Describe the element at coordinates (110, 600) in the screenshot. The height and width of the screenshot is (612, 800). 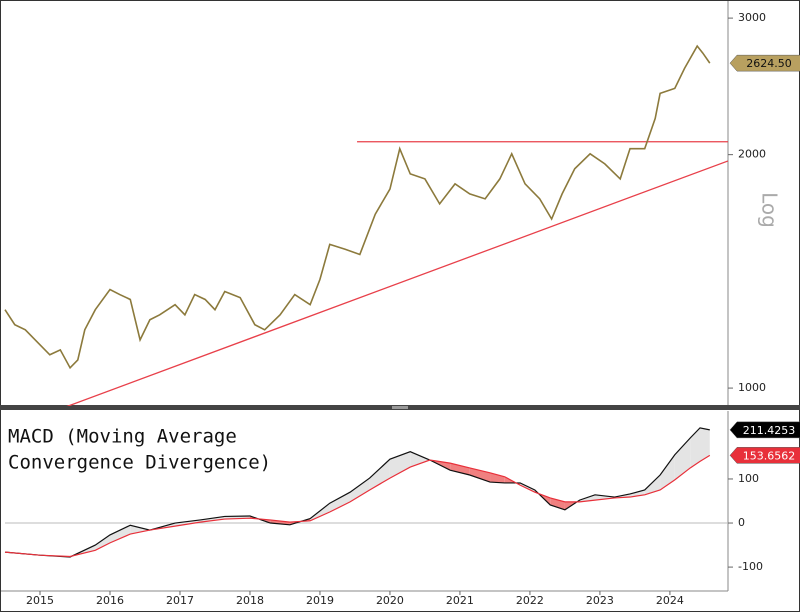
I see `x-tick-label: 2016` at that location.